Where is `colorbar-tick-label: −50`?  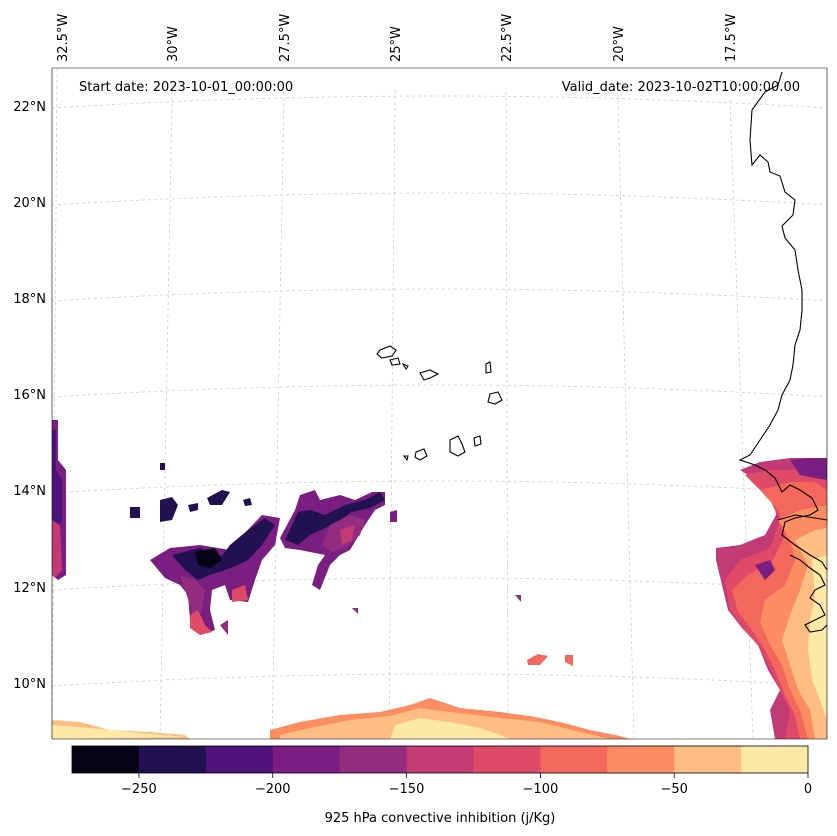 colorbar-tick-label: −50 is located at coordinates (673, 789).